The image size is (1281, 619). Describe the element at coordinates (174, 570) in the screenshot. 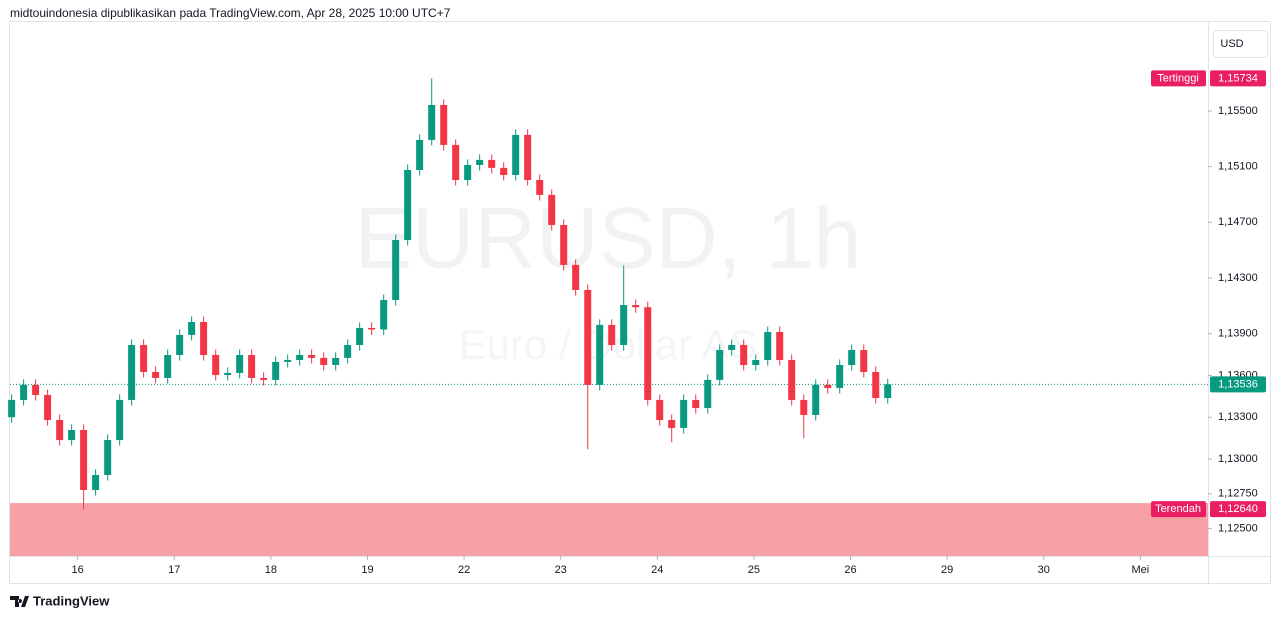

I see `x-tick-label: 17` at that location.